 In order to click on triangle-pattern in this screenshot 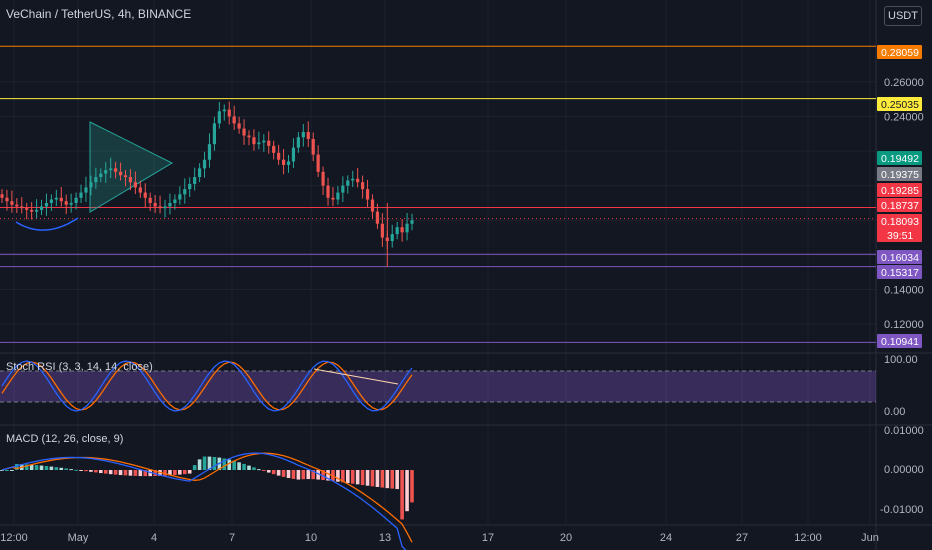, I will do `click(131, 167)`.